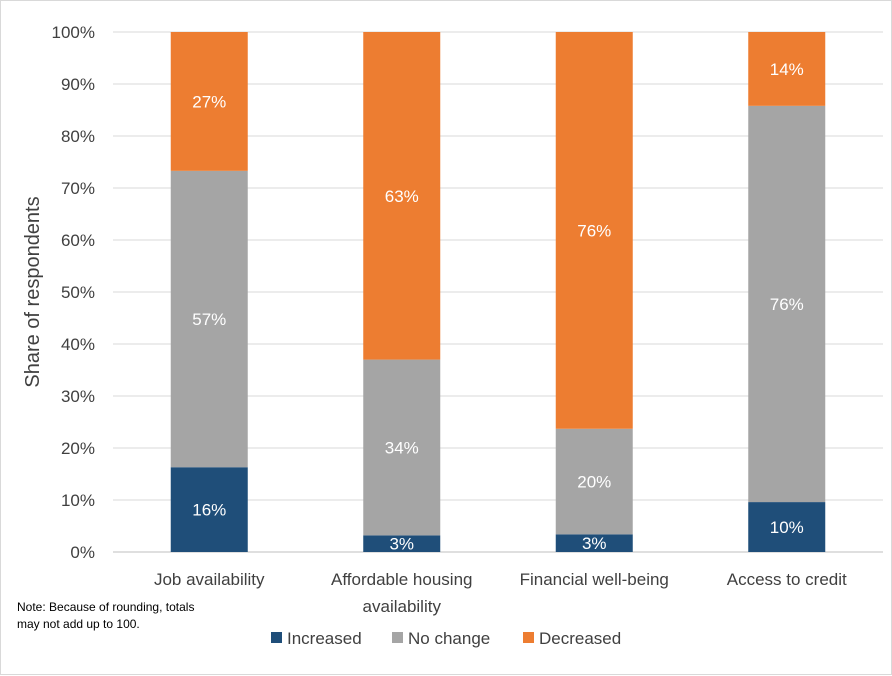 The width and height of the screenshot is (892, 676). I want to click on y-tick-label: 50%, so click(78, 292).